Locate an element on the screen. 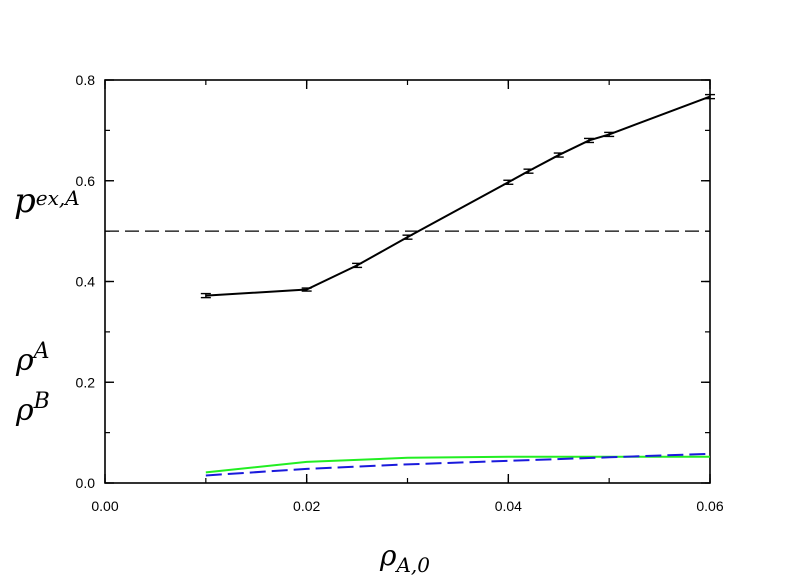  y-axis-label-bottom-b: ρB is located at coordinates (32, 408).